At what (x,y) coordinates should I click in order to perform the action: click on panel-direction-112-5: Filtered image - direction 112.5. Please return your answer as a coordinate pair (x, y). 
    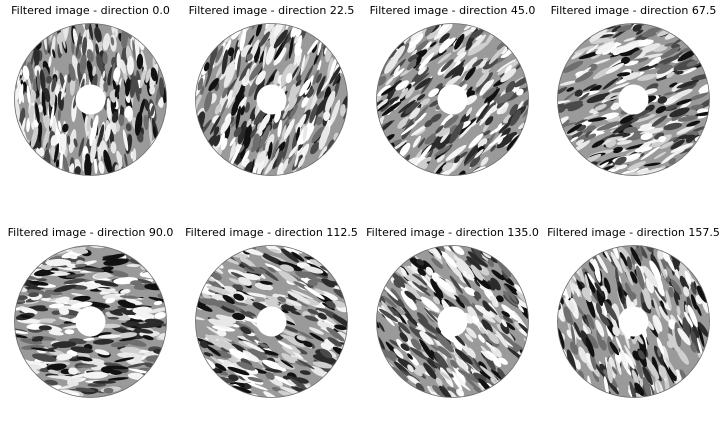
    Looking at the image, I should click on (271, 322).